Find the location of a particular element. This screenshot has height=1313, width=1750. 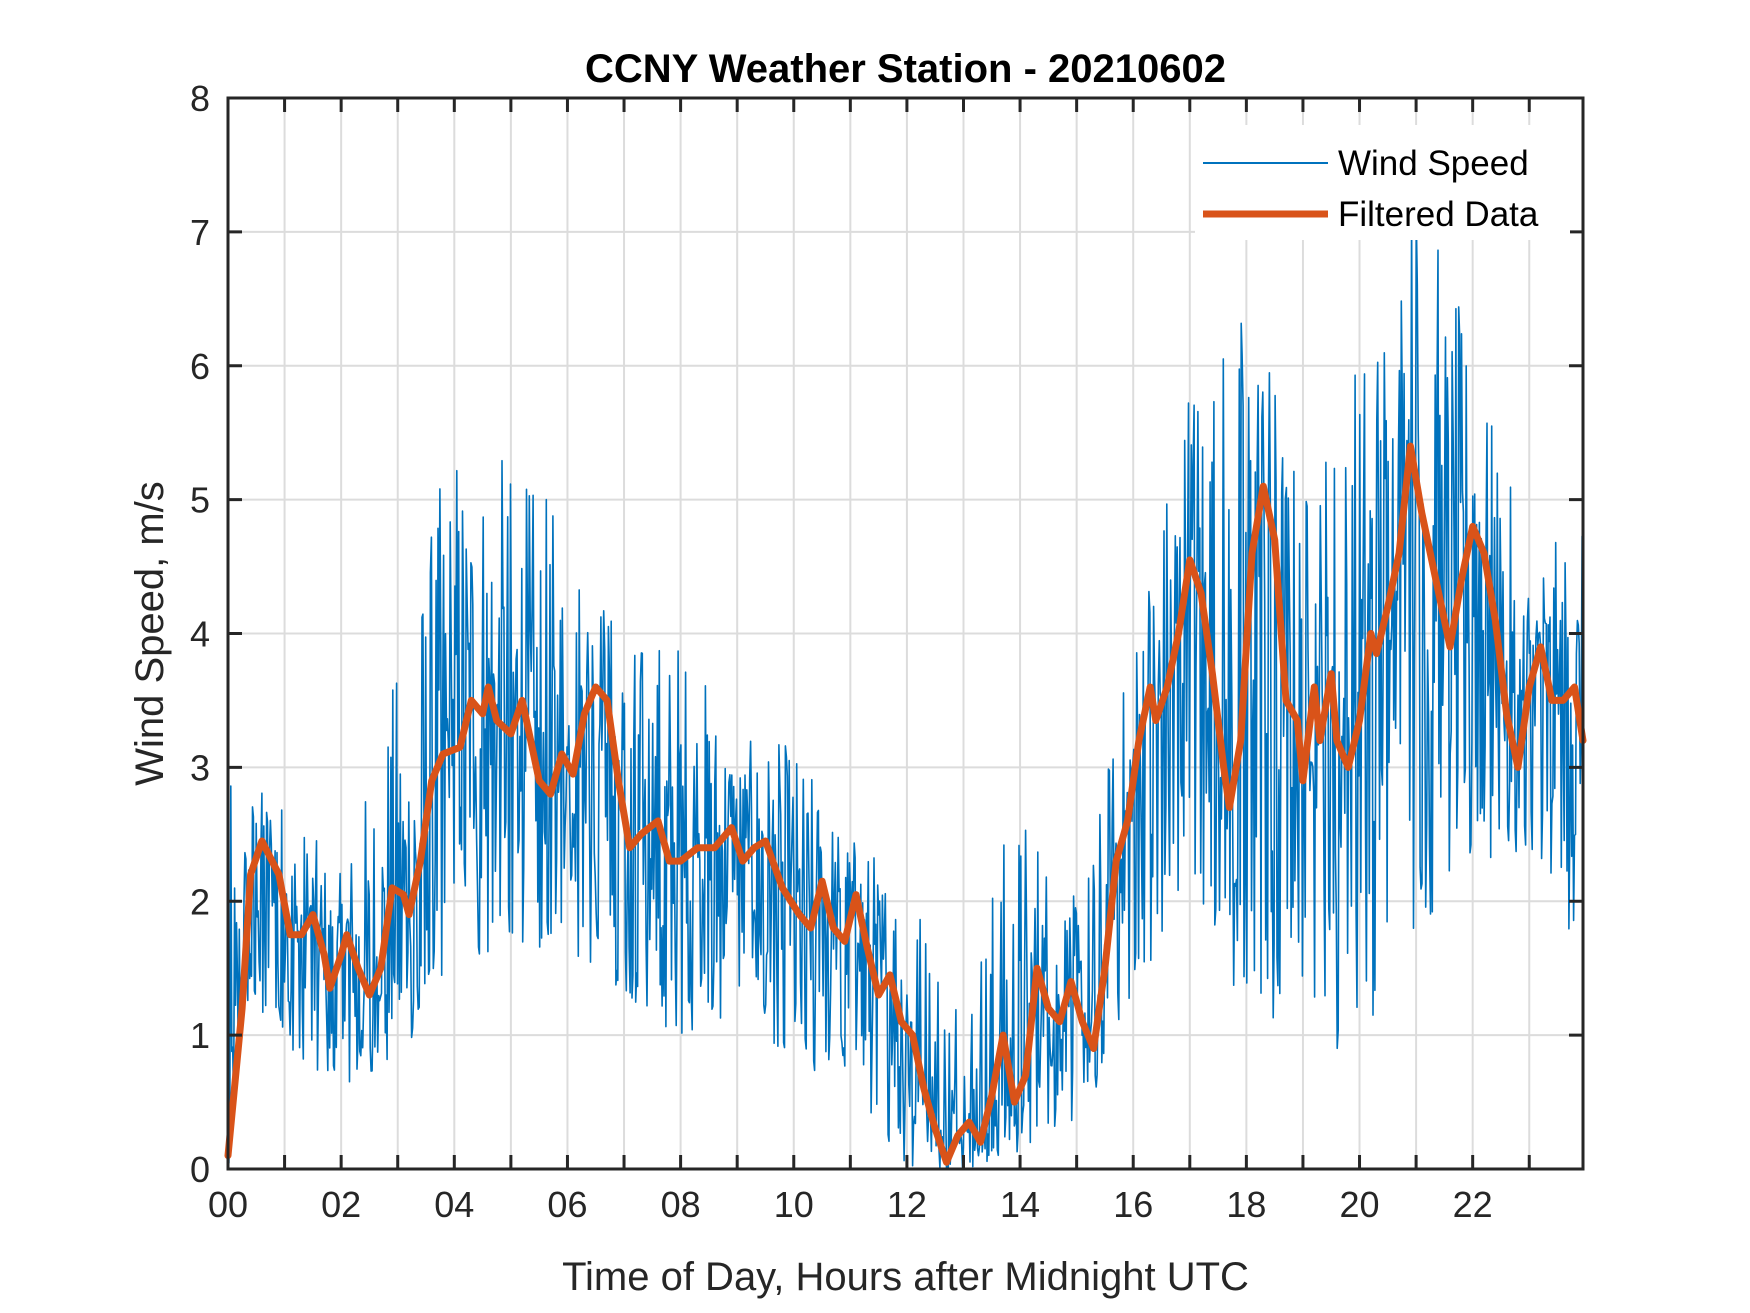

y-tick-label: 6 is located at coordinates (200, 366).